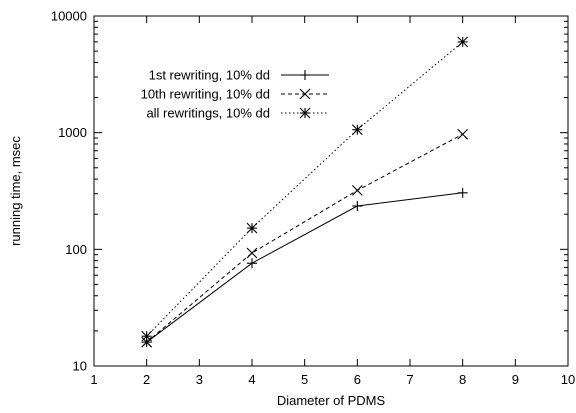 This screenshot has width=576, height=413. Describe the element at coordinates (76, 249) in the screenshot. I see `y-tick-label: 100` at that location.